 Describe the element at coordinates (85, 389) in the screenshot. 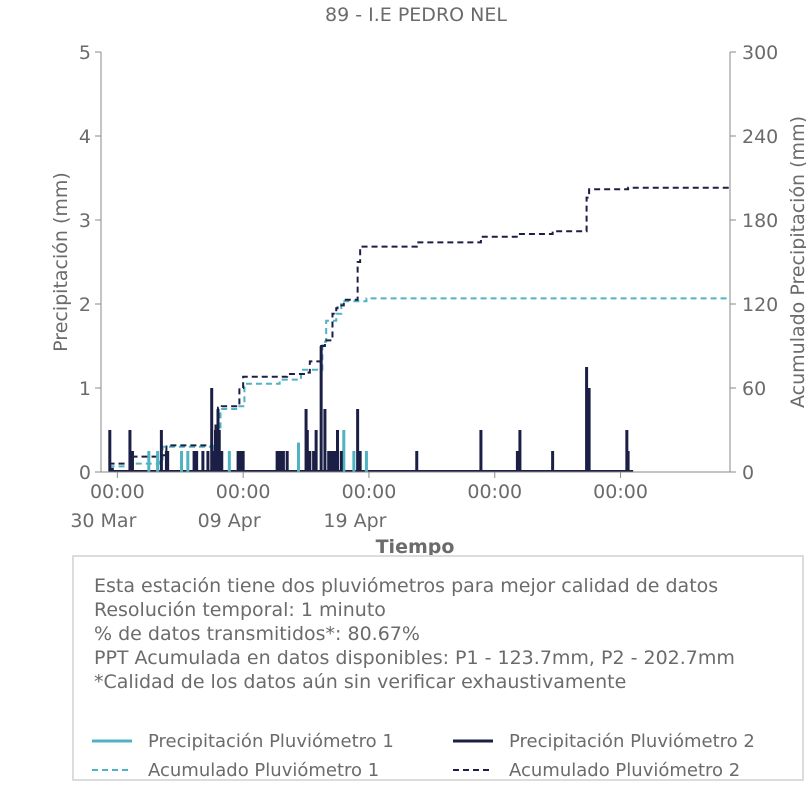

I see `y-tick-label: 1` at that location.